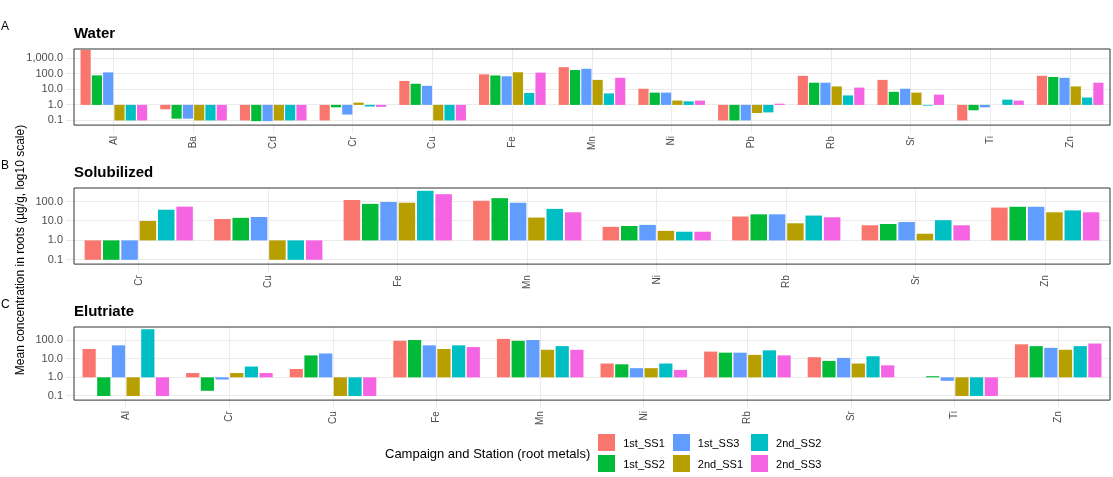 The image size is (1113, 477). Describe the element at coordinates (850, 416) in the screenshot. I see `x-tick-label: Sr` at that location.